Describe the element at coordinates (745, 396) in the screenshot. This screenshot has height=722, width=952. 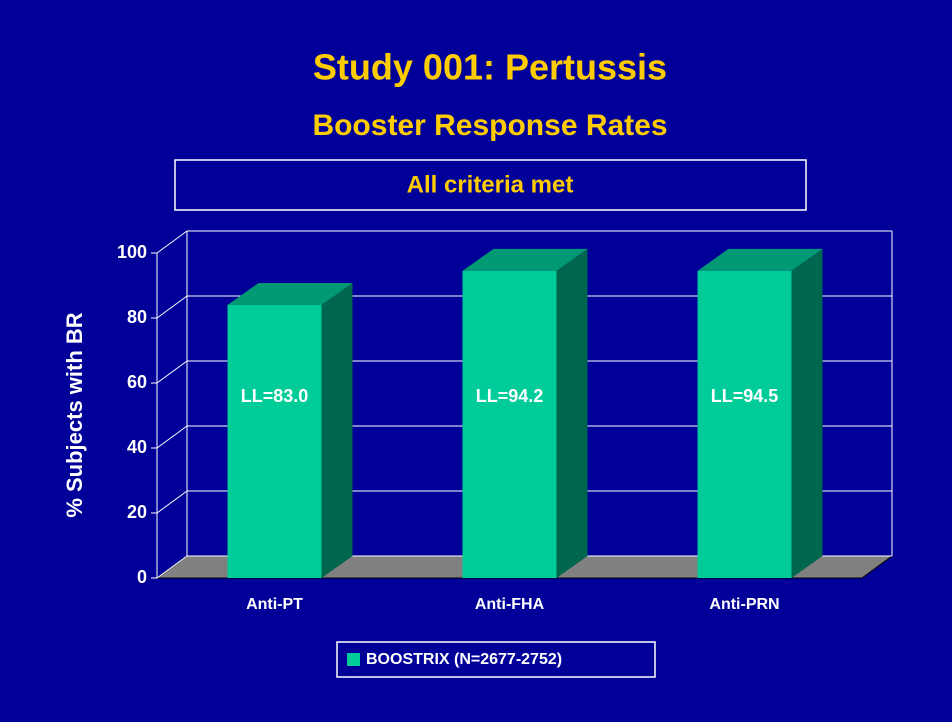
I see `bar-annotation: LL=94.5` at that location.